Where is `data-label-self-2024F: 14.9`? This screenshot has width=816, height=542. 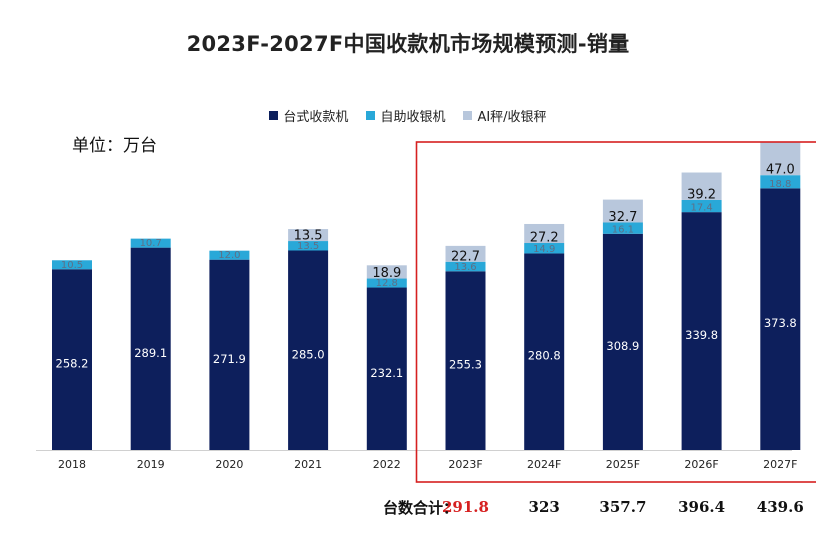 data-label-self-2024F: 14.9 is located at coordinates (544, 249).